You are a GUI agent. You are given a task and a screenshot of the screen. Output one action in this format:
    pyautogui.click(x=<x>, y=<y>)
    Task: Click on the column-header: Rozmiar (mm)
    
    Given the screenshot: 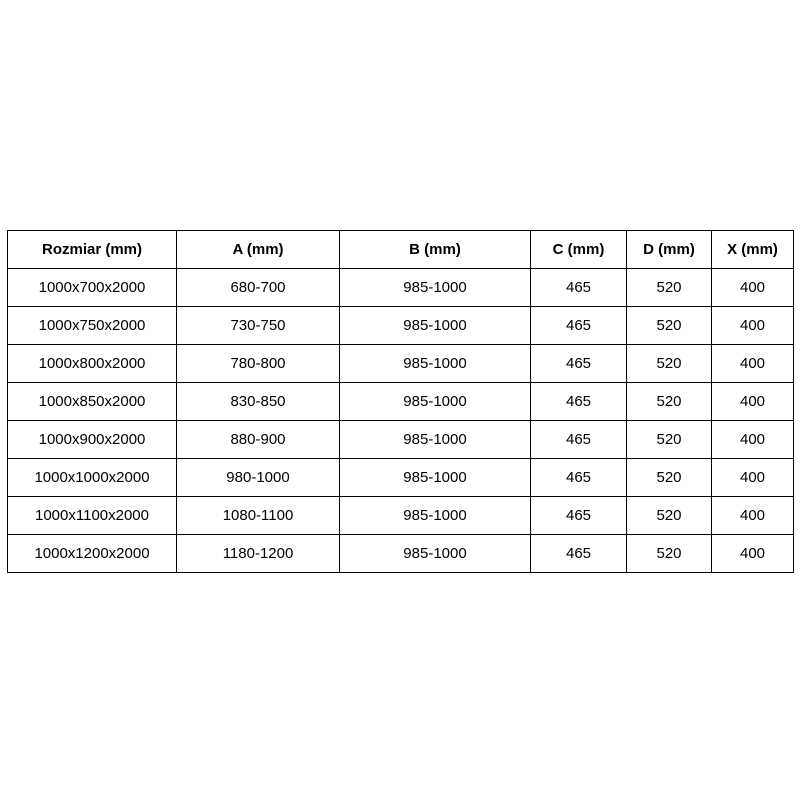 What is the action you would take?
    pyautogui.click(x=92, y=249)
    